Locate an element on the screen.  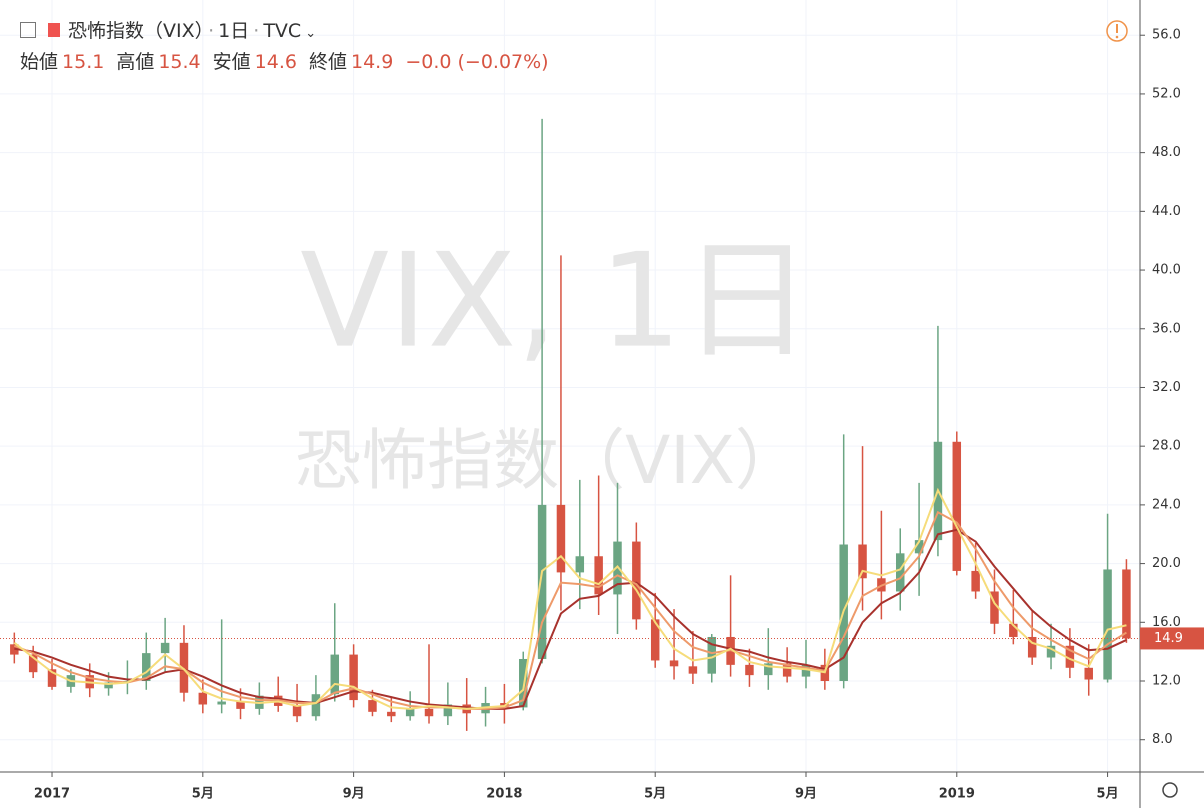
x-tick-label: 2019 is located at coordinates (957, 794).